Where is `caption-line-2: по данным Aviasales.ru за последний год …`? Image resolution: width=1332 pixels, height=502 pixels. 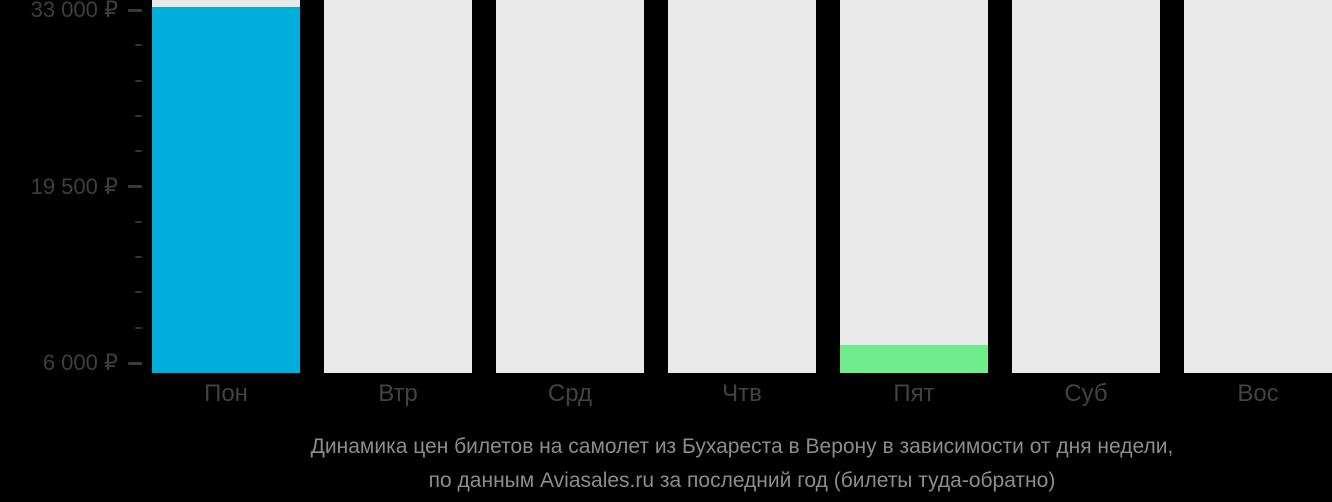 caption-line-2: по данным Aviasales.ru за последний год … is located at coordinates (742, 480).